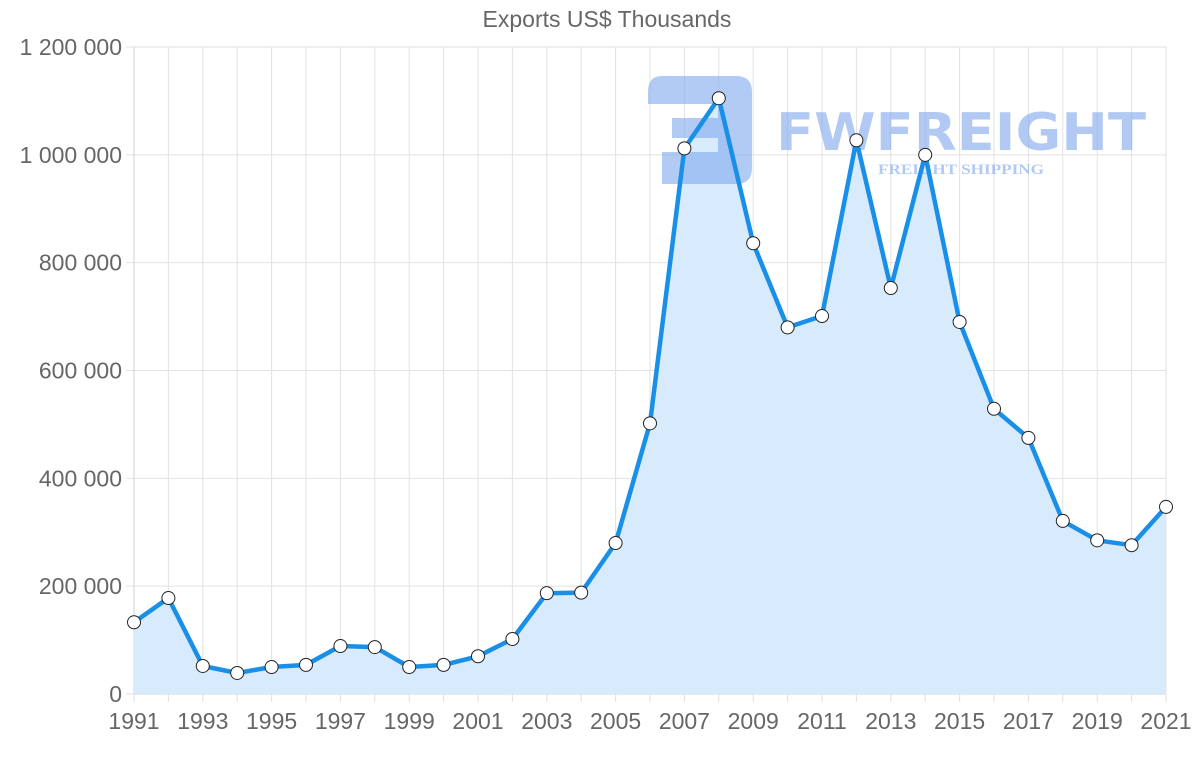  I want to click on data-point-2018, so click(1062, 520).